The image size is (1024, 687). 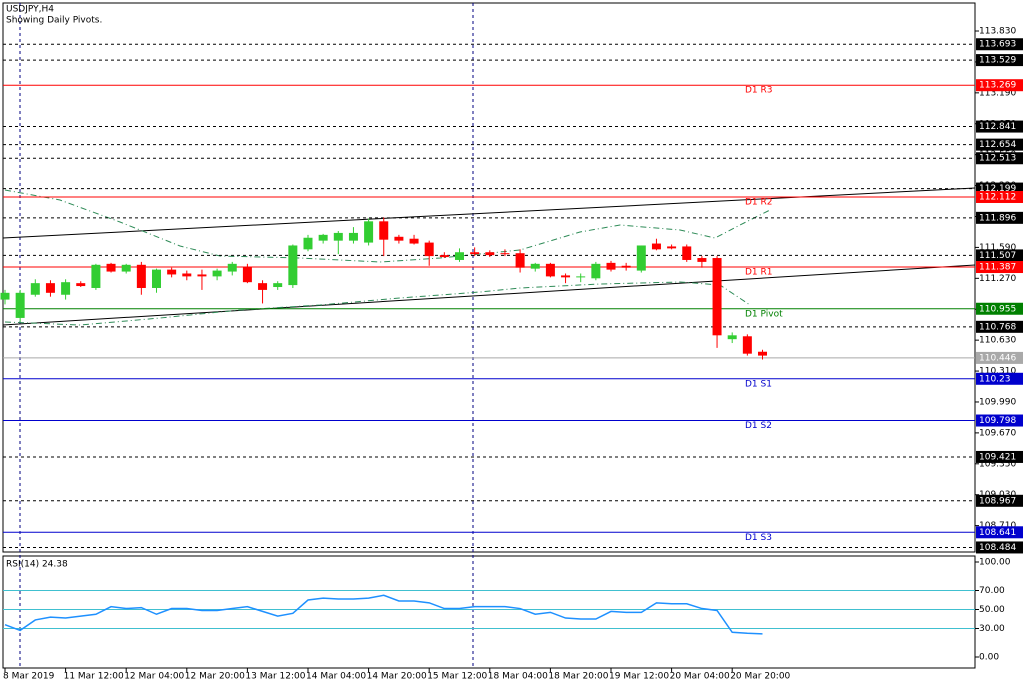 What do you see at coordinates (997, 93) in the screenshot?
I see `y-tick-label: 113.190` at bounding box center [997, 93].